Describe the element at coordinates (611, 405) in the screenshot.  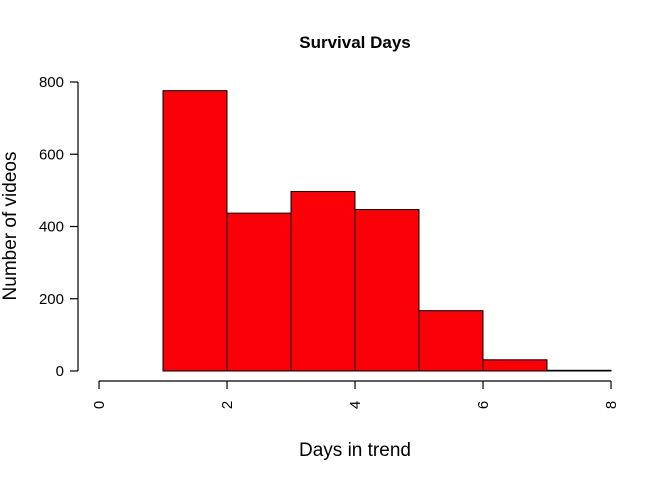
I see `x-tick-label: 8` at that location.